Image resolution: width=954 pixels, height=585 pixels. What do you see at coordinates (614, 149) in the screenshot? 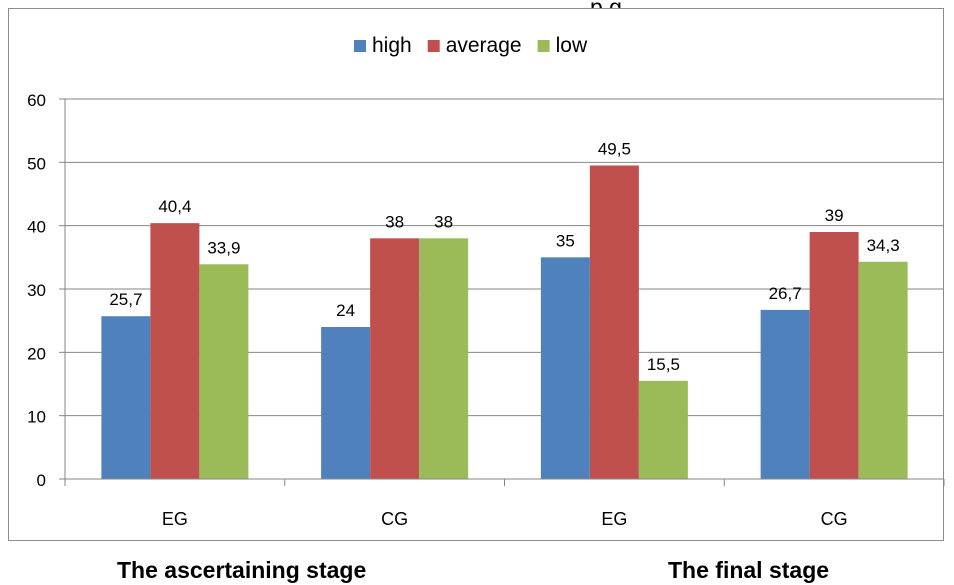
I see `data-label-average-2: 49,5` at bounding box center [614, 149].